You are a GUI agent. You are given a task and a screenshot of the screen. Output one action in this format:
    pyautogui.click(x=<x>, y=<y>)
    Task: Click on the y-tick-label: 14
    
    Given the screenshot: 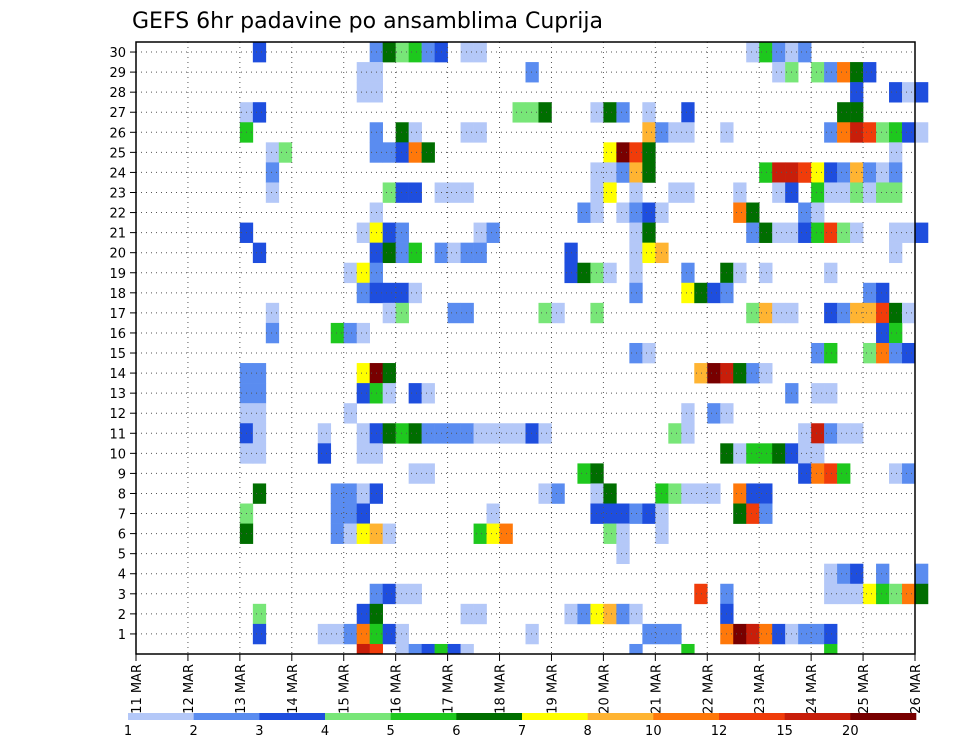 What is the action you would take?
    pyautogui.click(x=117, y=374)
    